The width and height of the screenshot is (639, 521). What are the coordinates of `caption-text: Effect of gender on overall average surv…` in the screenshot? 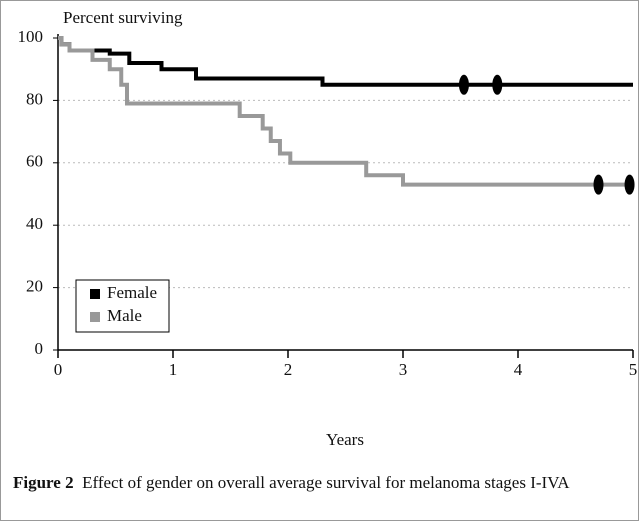 It's located at (326, 482).